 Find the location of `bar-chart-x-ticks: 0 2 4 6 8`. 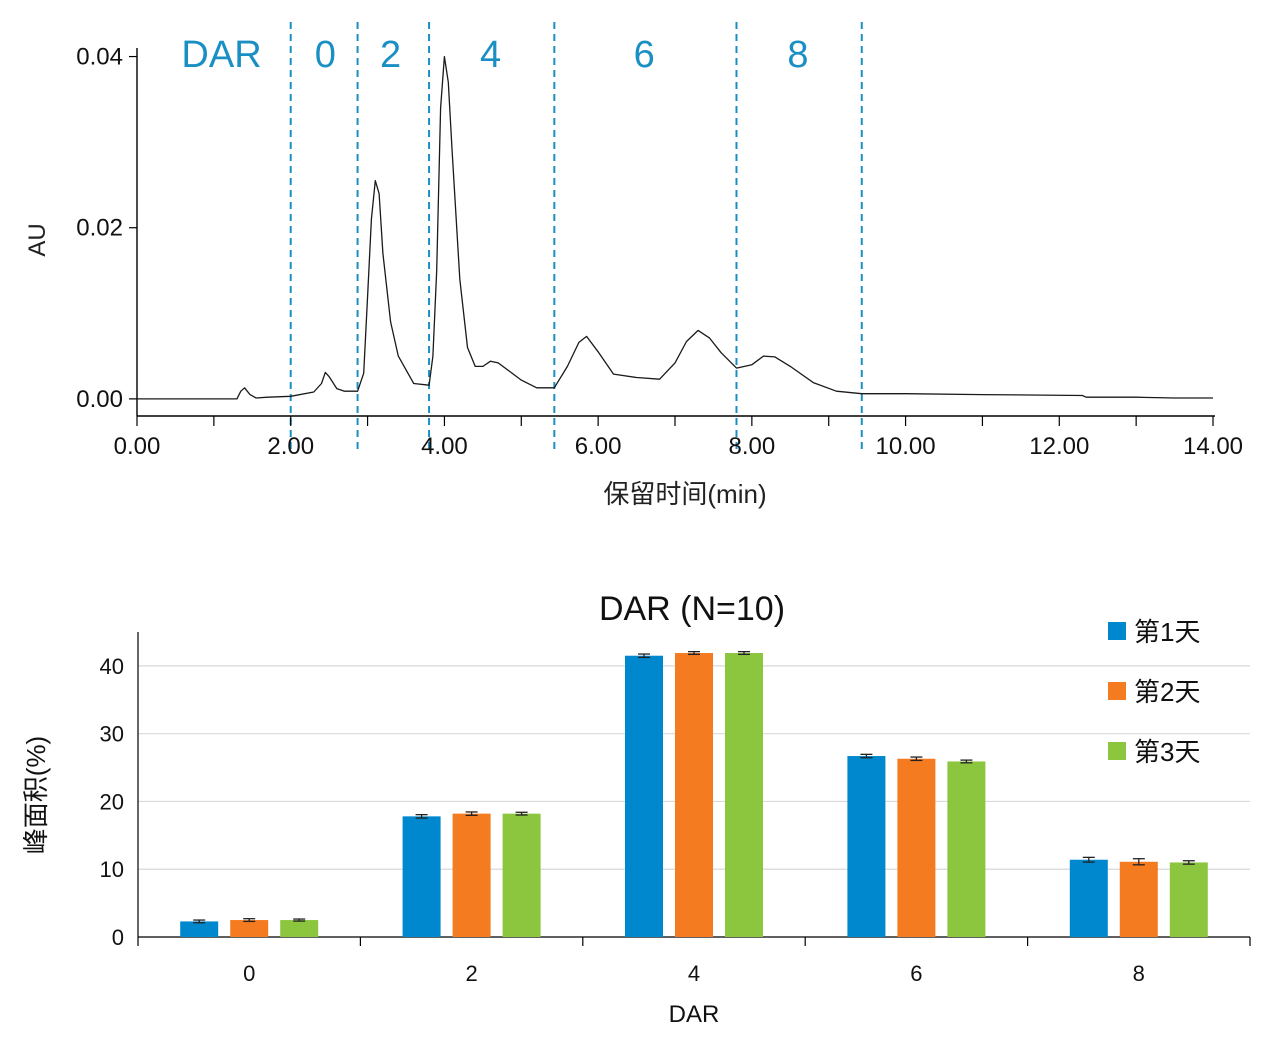

bar-chart-x-ticks: 0 2 4 6 8 is located at coordinates (694, 961).